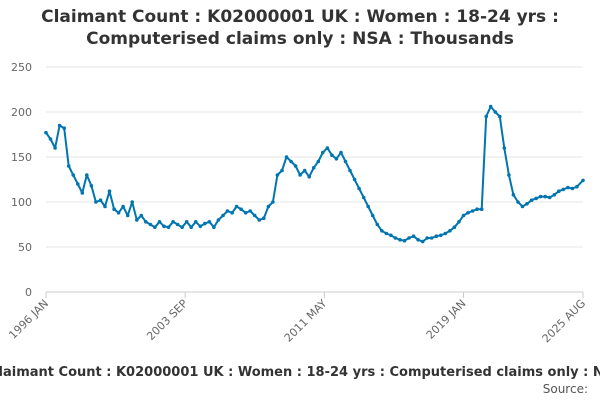 The height and width of the screenshot is (400, 600). What do you see at coordinates (21, 202) in the screenshot?
I see `y-tick-label: 100` at bounding box center [21, 202].